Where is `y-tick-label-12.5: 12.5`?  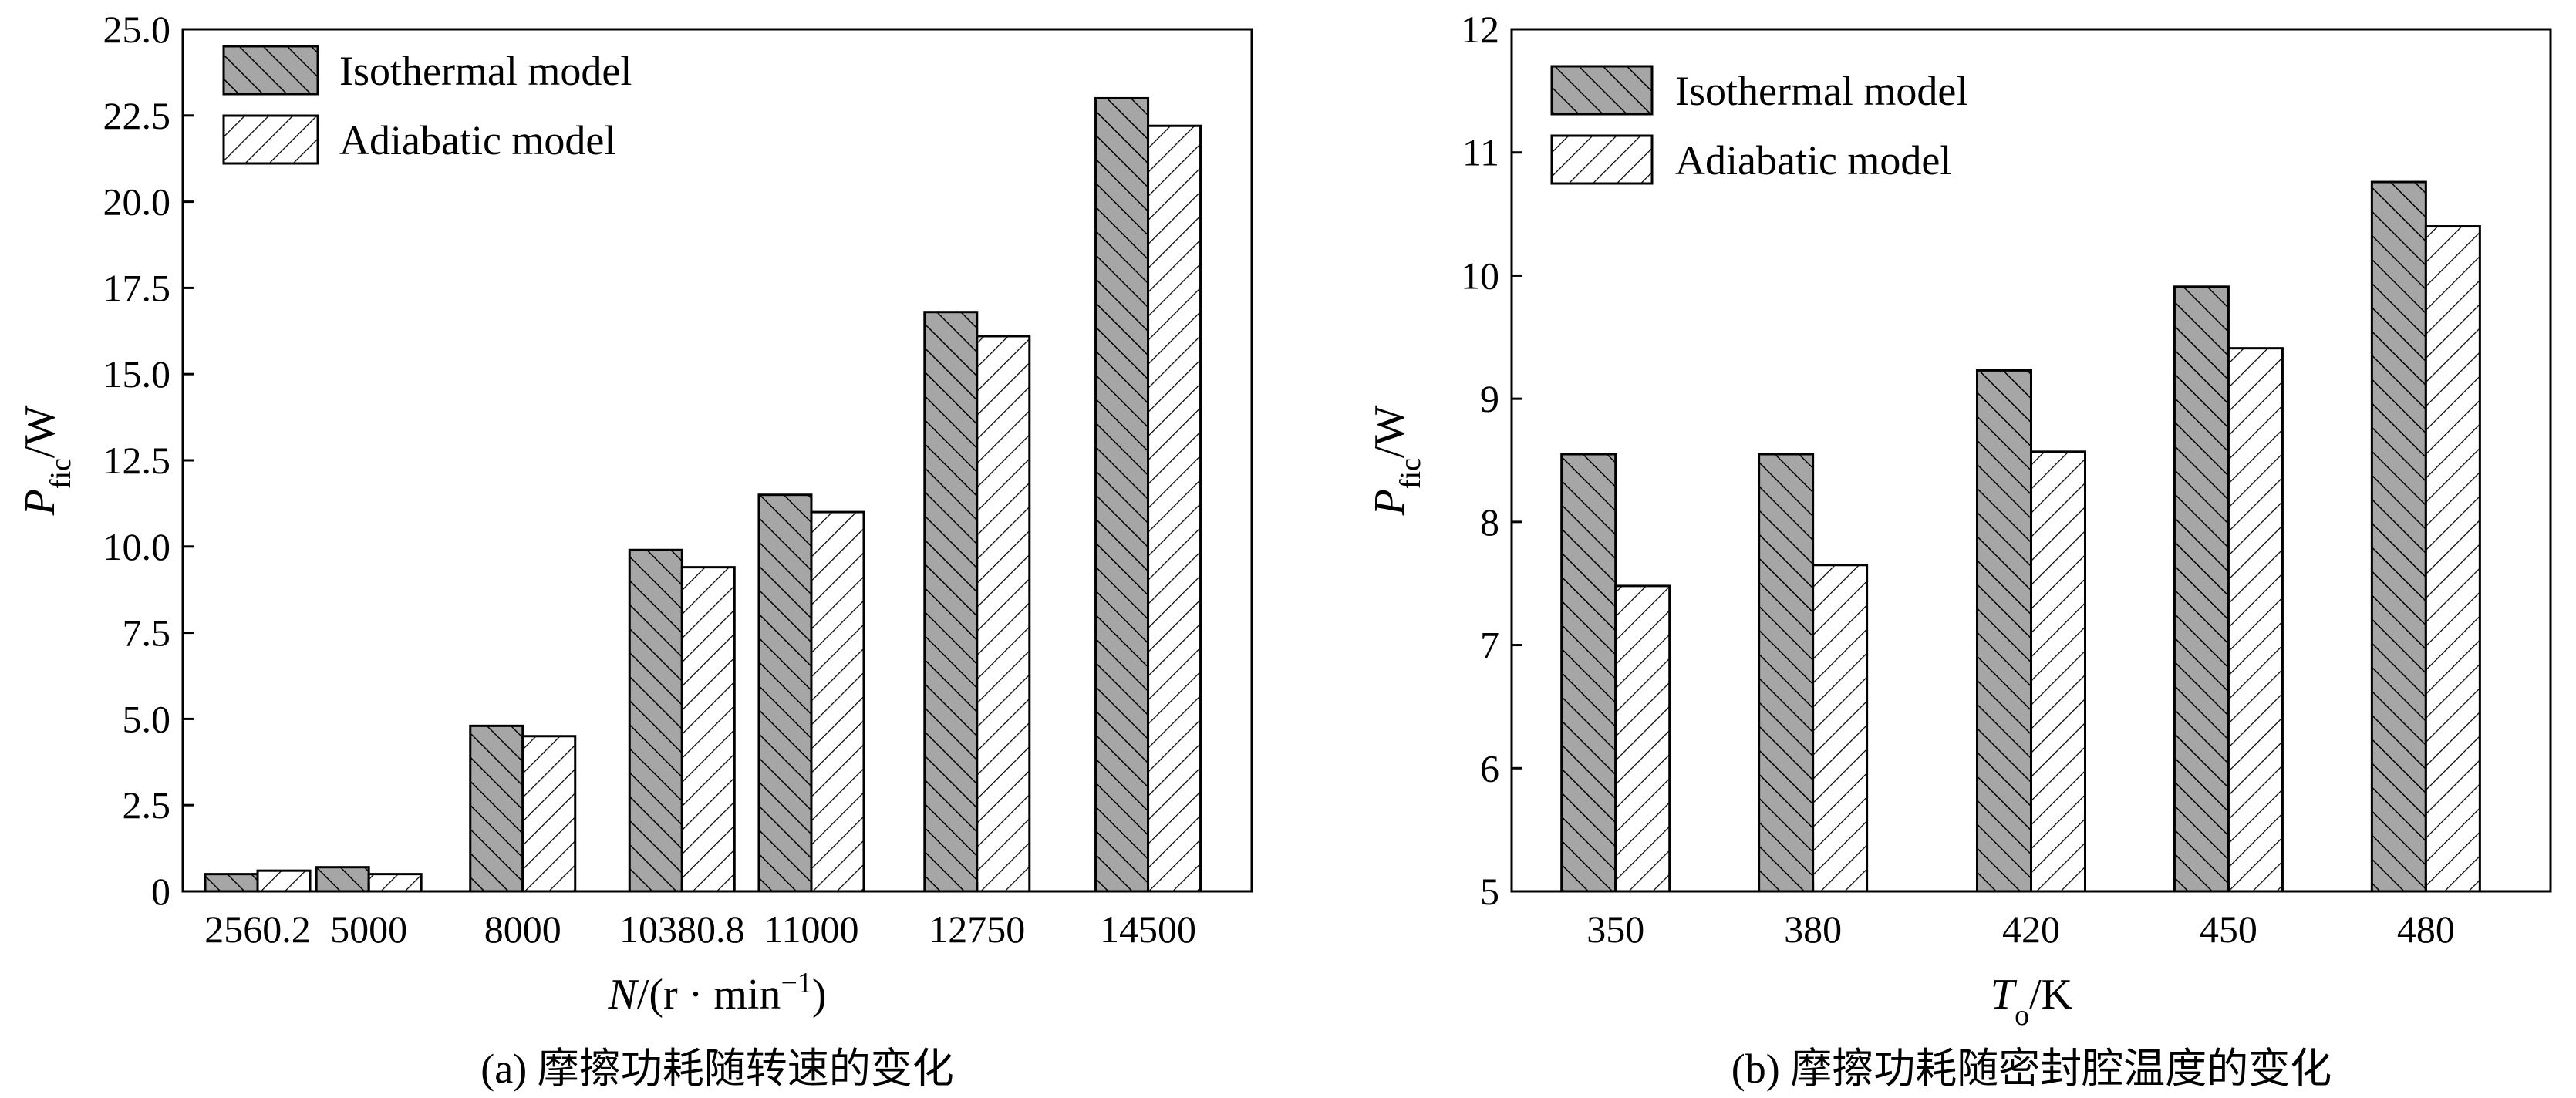 y-tick-label-12.5: 12.5 is located at coordinates (137, 460).